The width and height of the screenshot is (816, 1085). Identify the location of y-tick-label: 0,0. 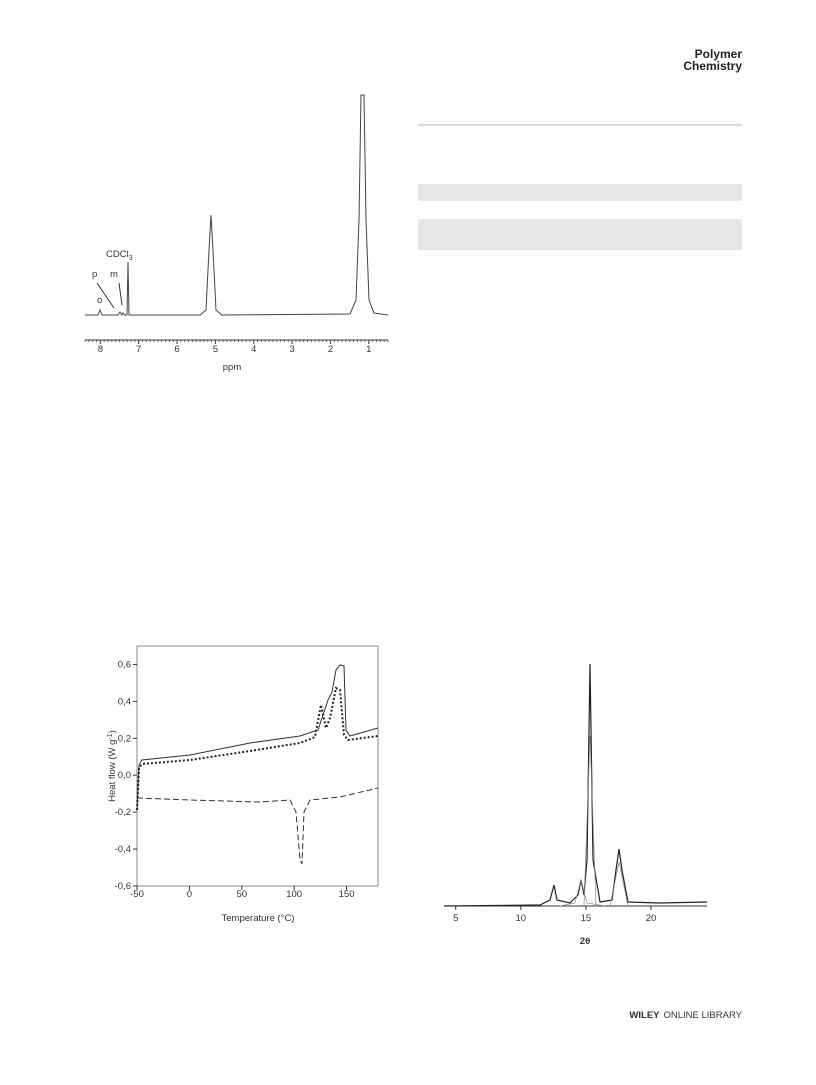
(124, 775).